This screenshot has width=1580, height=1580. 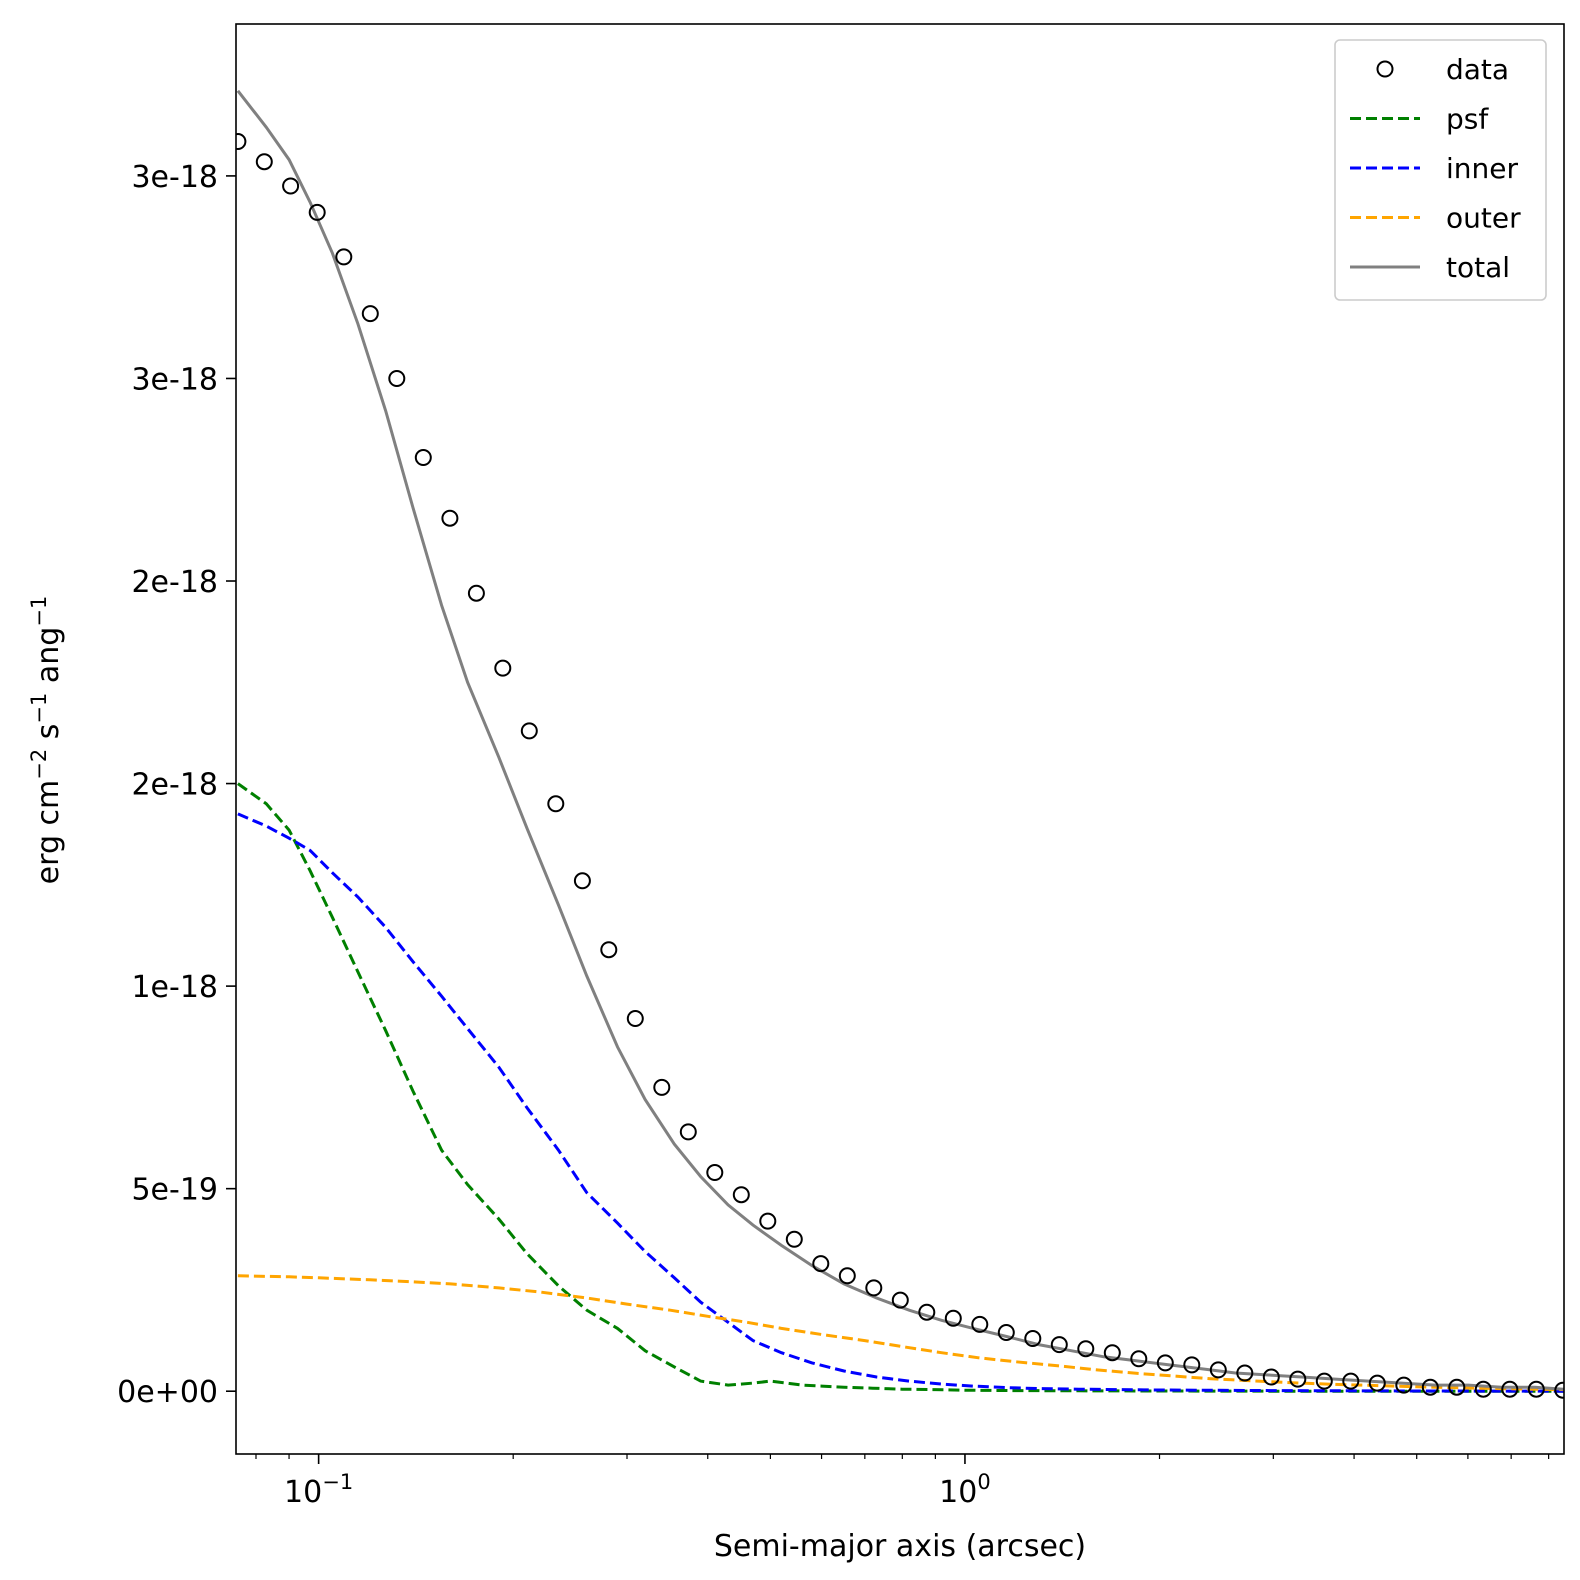 I want to click on legend-swatch-data, so click(x=1385, y=69).